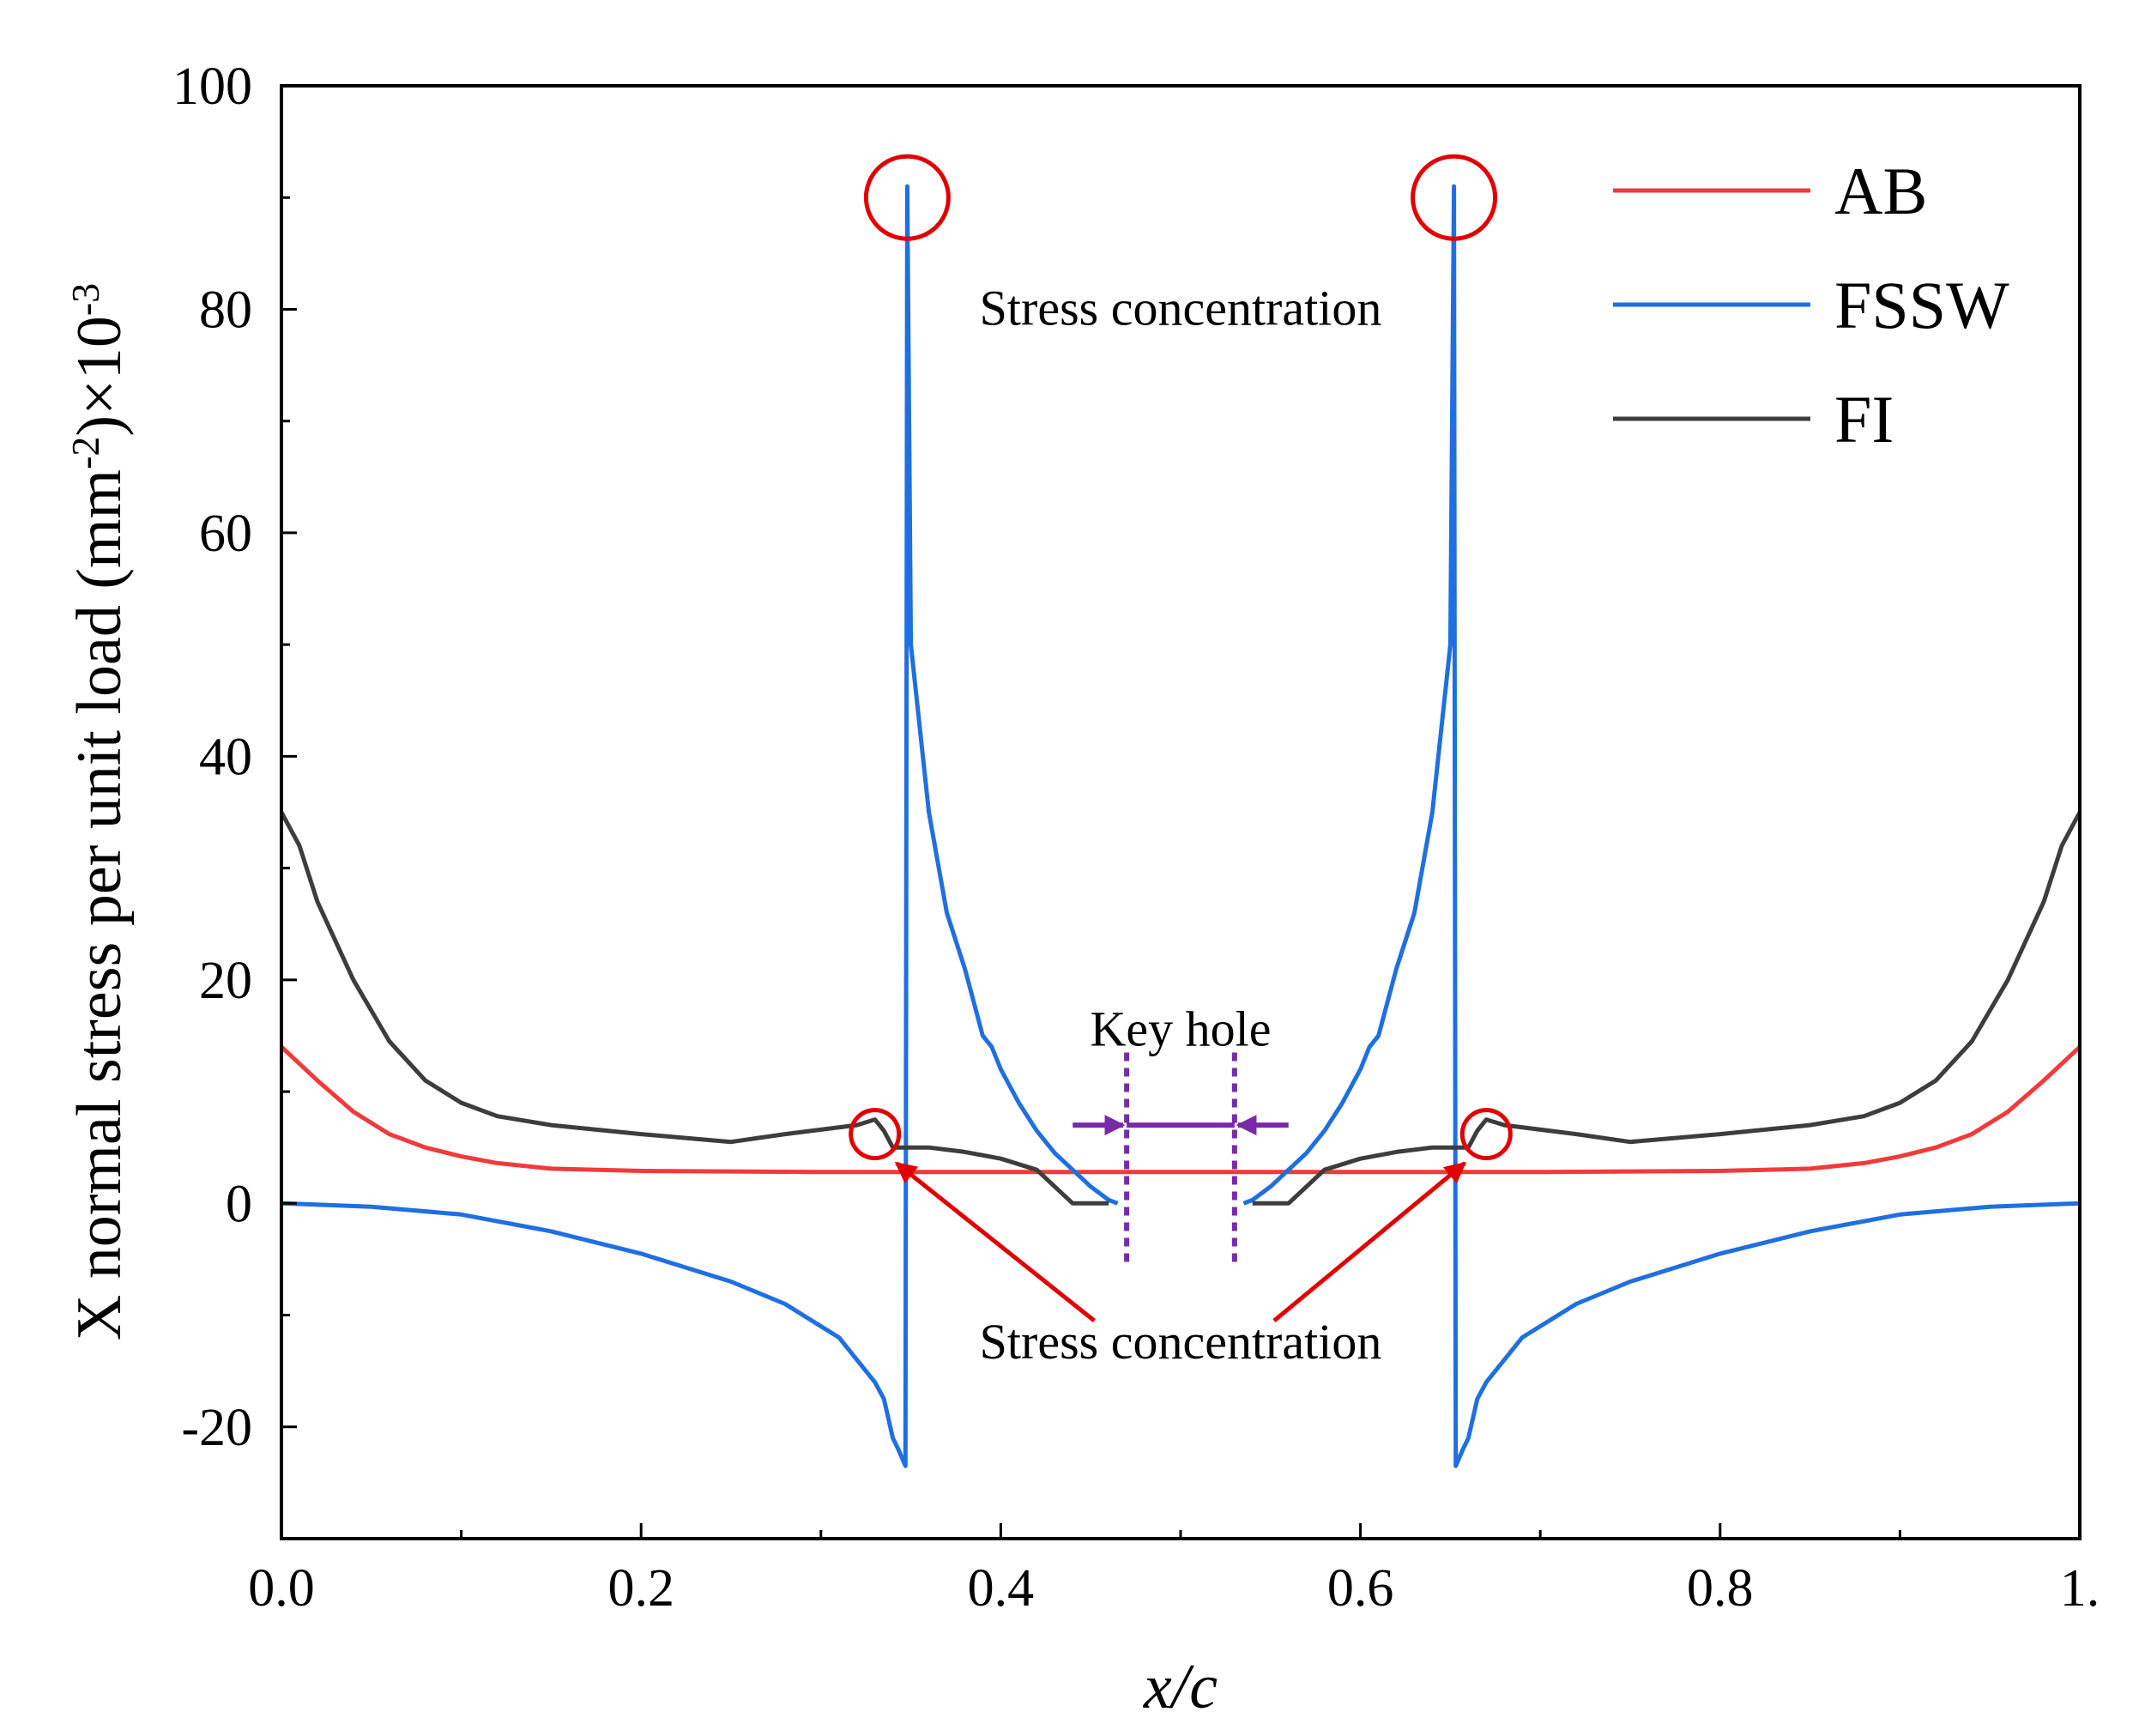 This screenshot has width=2145, height=1736. Describe the element at coordinates (85, 453) in the screenshot. I see `y-axis-title-sup1: -2` at that location.